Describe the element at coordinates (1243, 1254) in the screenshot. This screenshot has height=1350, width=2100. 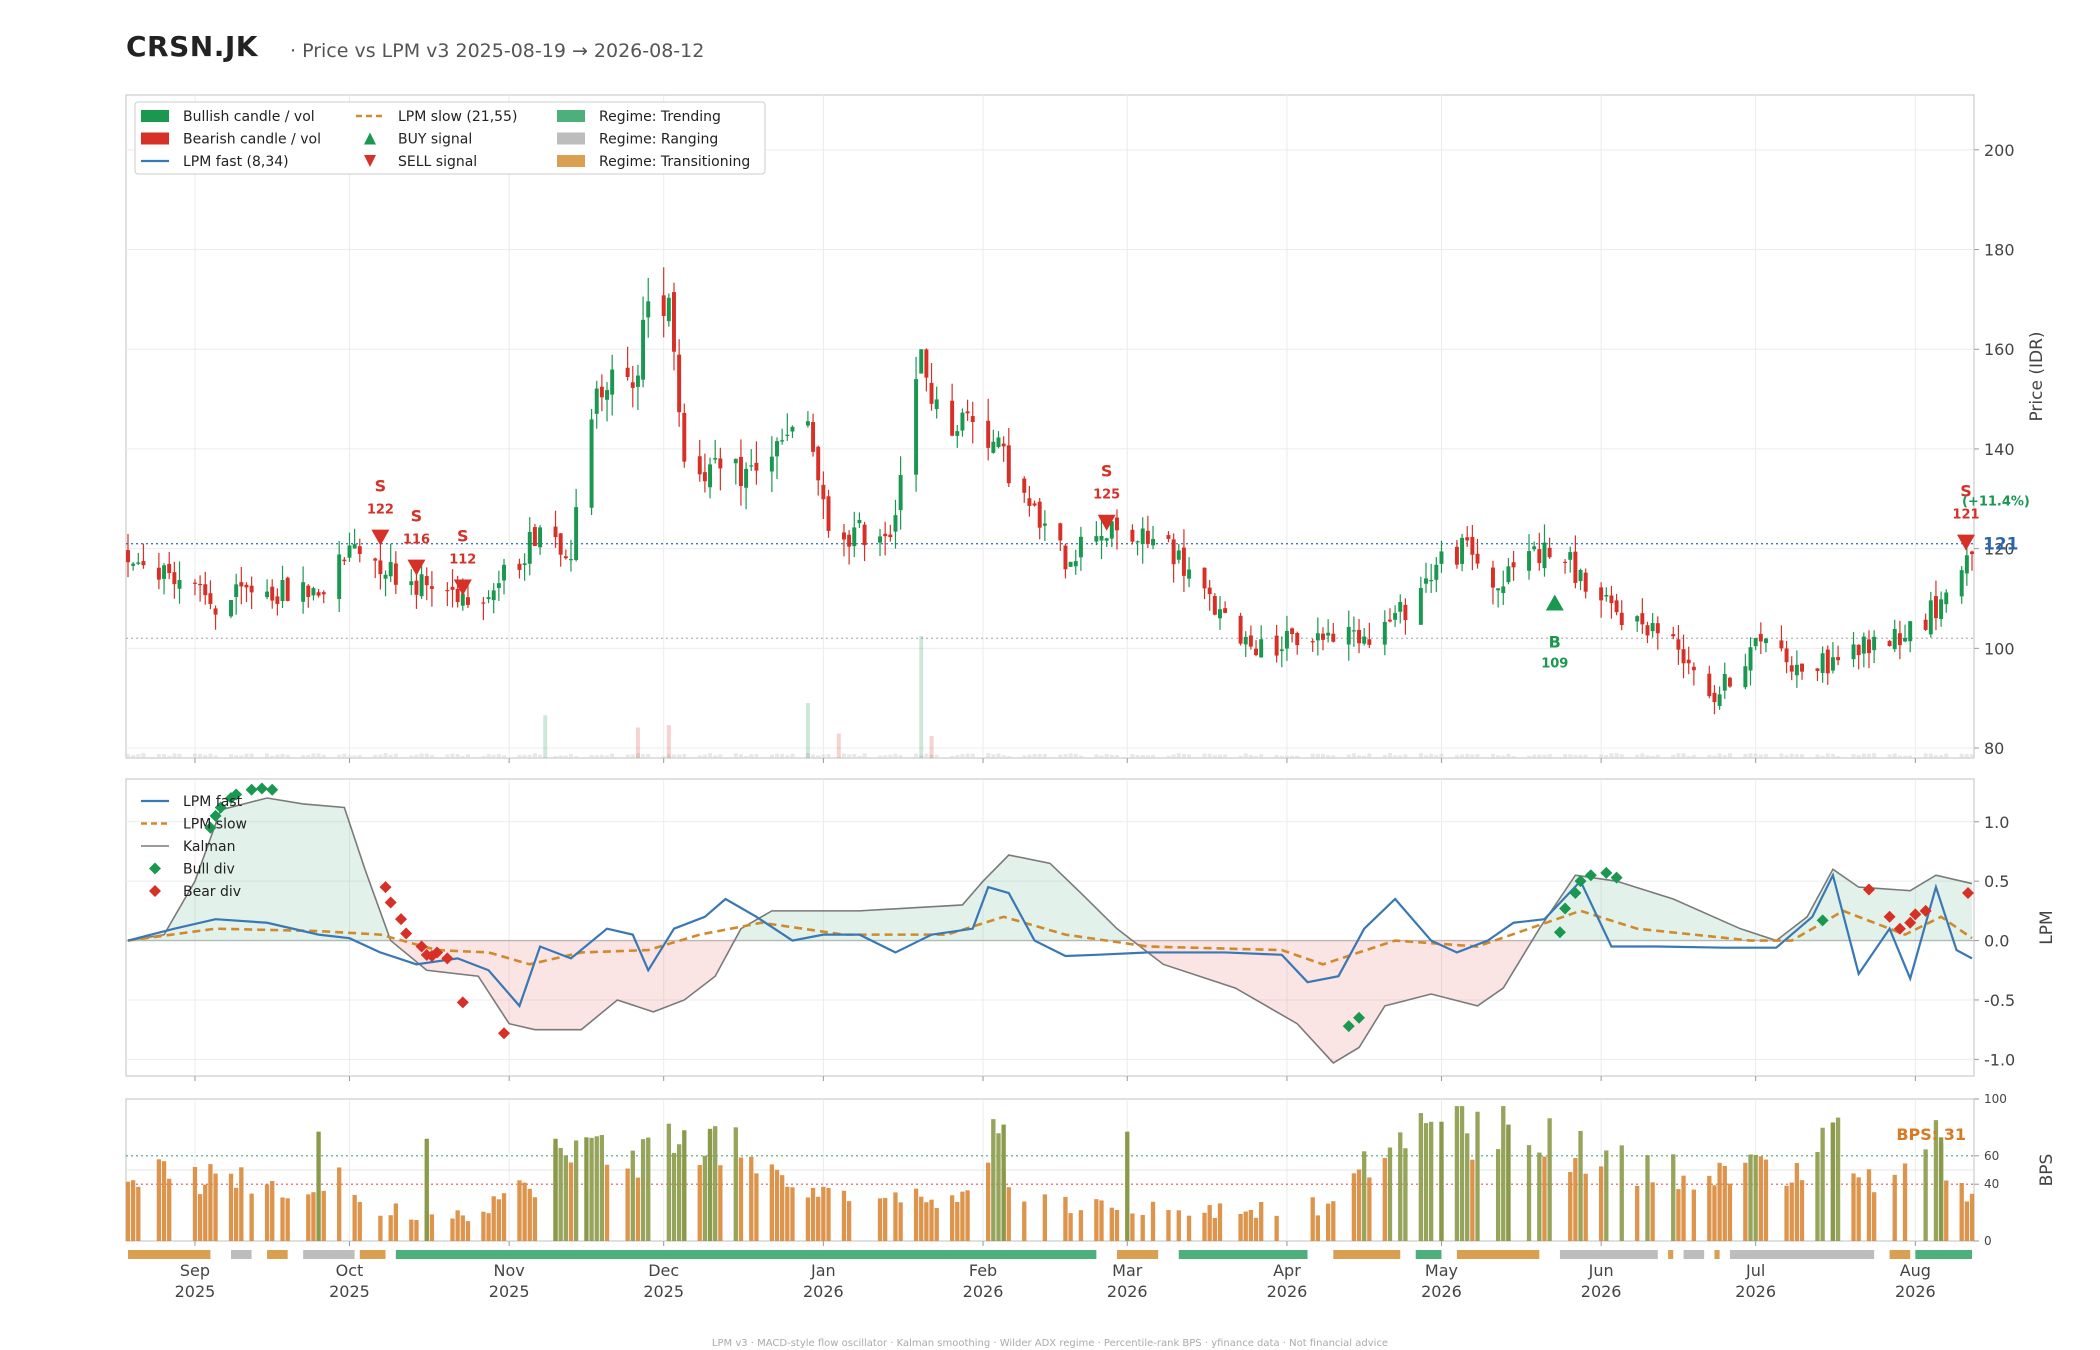
I see `regime-segment-trending` at that location.